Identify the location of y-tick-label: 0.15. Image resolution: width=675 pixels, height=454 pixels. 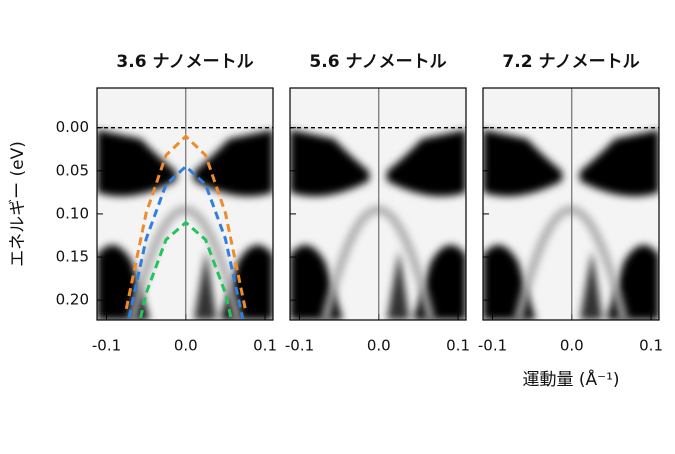
(72, 257).